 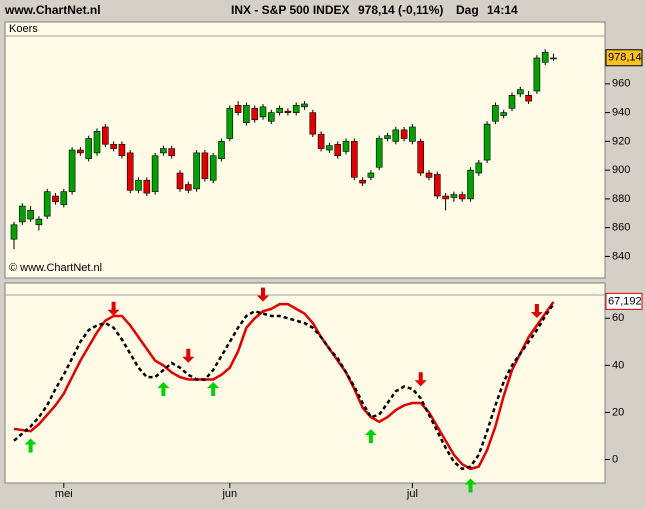 What do you see at coordinates (621, 141) in the screenshot?
I see `y-tick-label: 920` at bounding box center [621, 141].